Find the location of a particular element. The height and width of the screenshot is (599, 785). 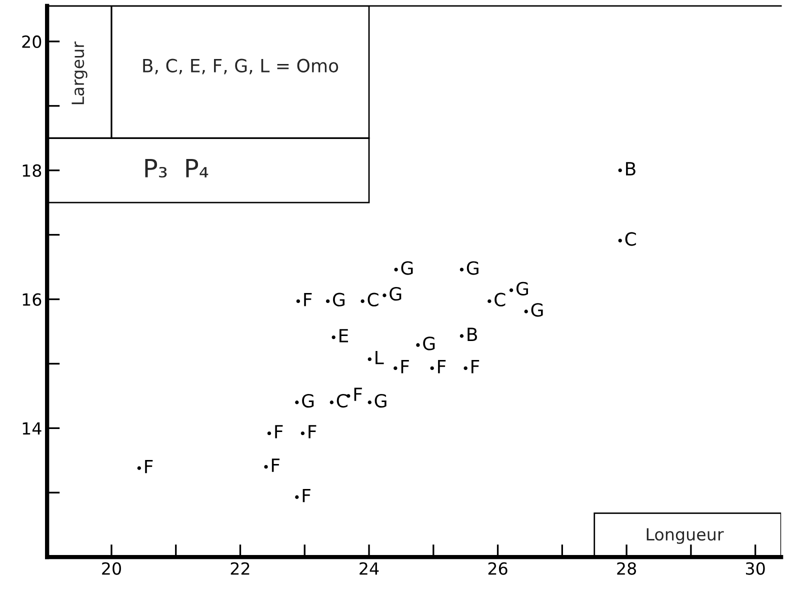

x-tick-label: 26 is located at coordinates (498, 568).